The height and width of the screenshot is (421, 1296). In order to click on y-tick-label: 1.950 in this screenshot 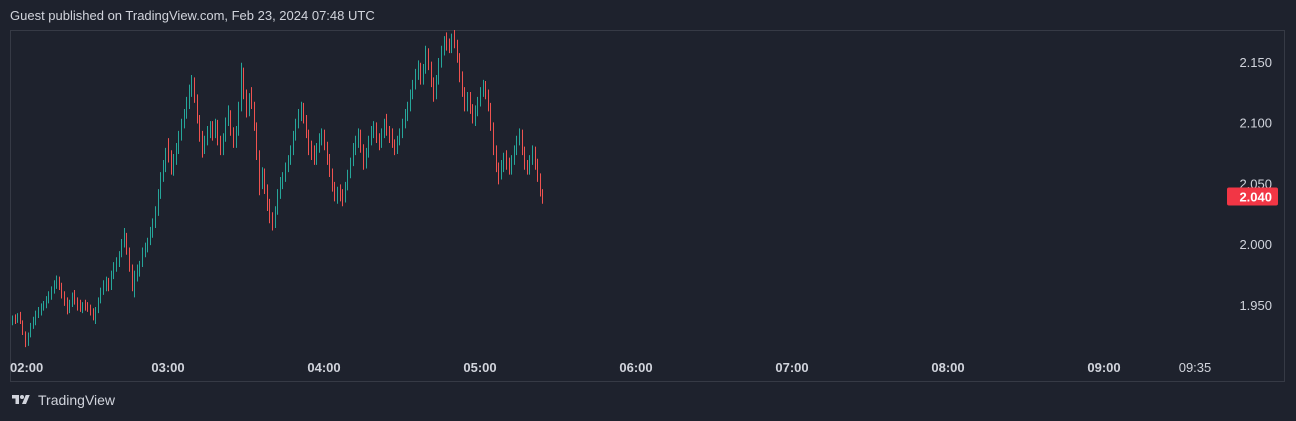, I will do `click(1255, 305)`.